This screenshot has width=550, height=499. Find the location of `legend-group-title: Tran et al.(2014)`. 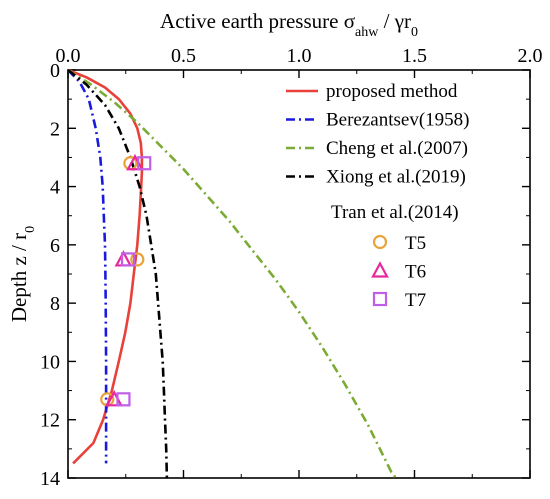

legend-group-title: Tran et al.(2014) is located at coordinates (395, 212).